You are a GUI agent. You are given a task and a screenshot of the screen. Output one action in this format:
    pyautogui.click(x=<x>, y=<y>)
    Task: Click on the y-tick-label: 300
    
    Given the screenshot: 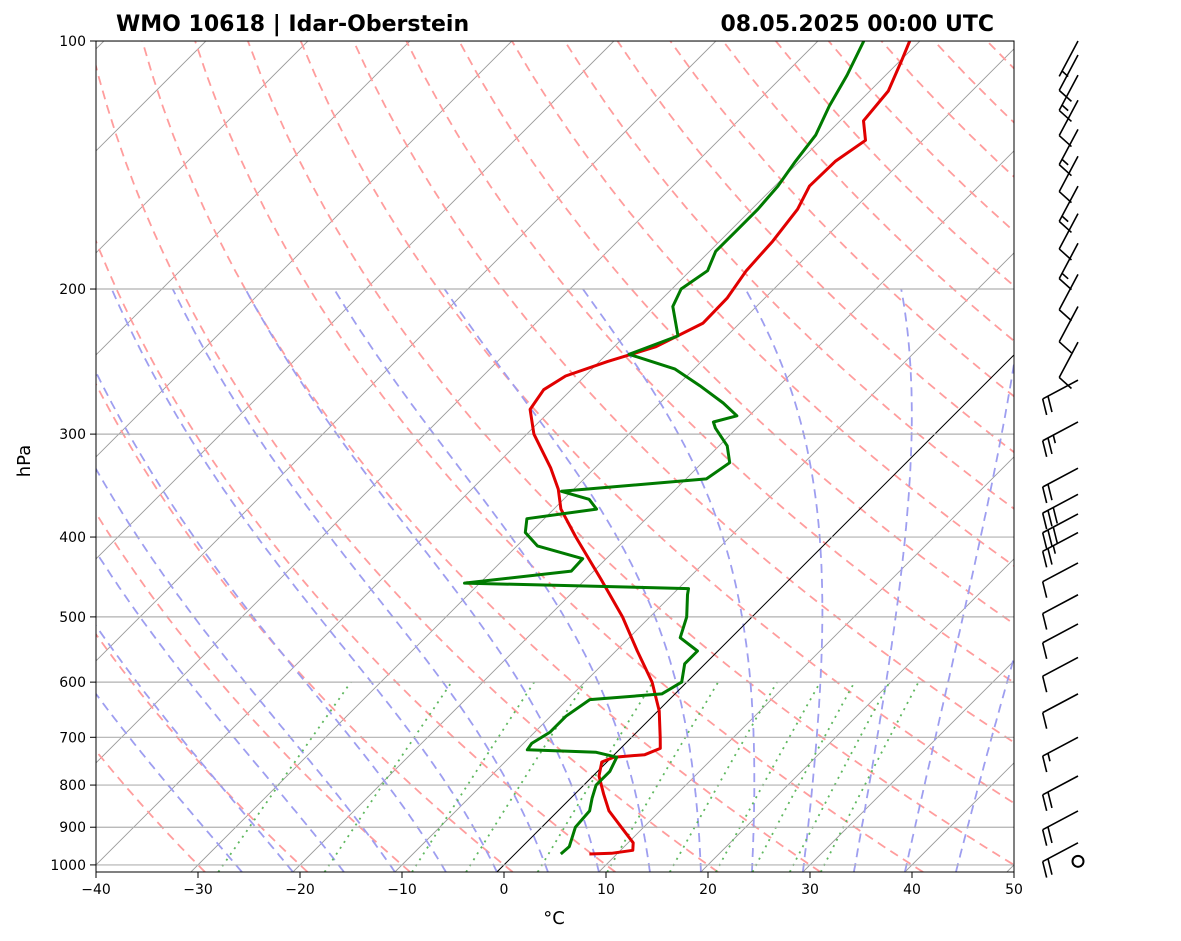 What is the action you would take?
    pyautogui.click(x=72, y=435)
    